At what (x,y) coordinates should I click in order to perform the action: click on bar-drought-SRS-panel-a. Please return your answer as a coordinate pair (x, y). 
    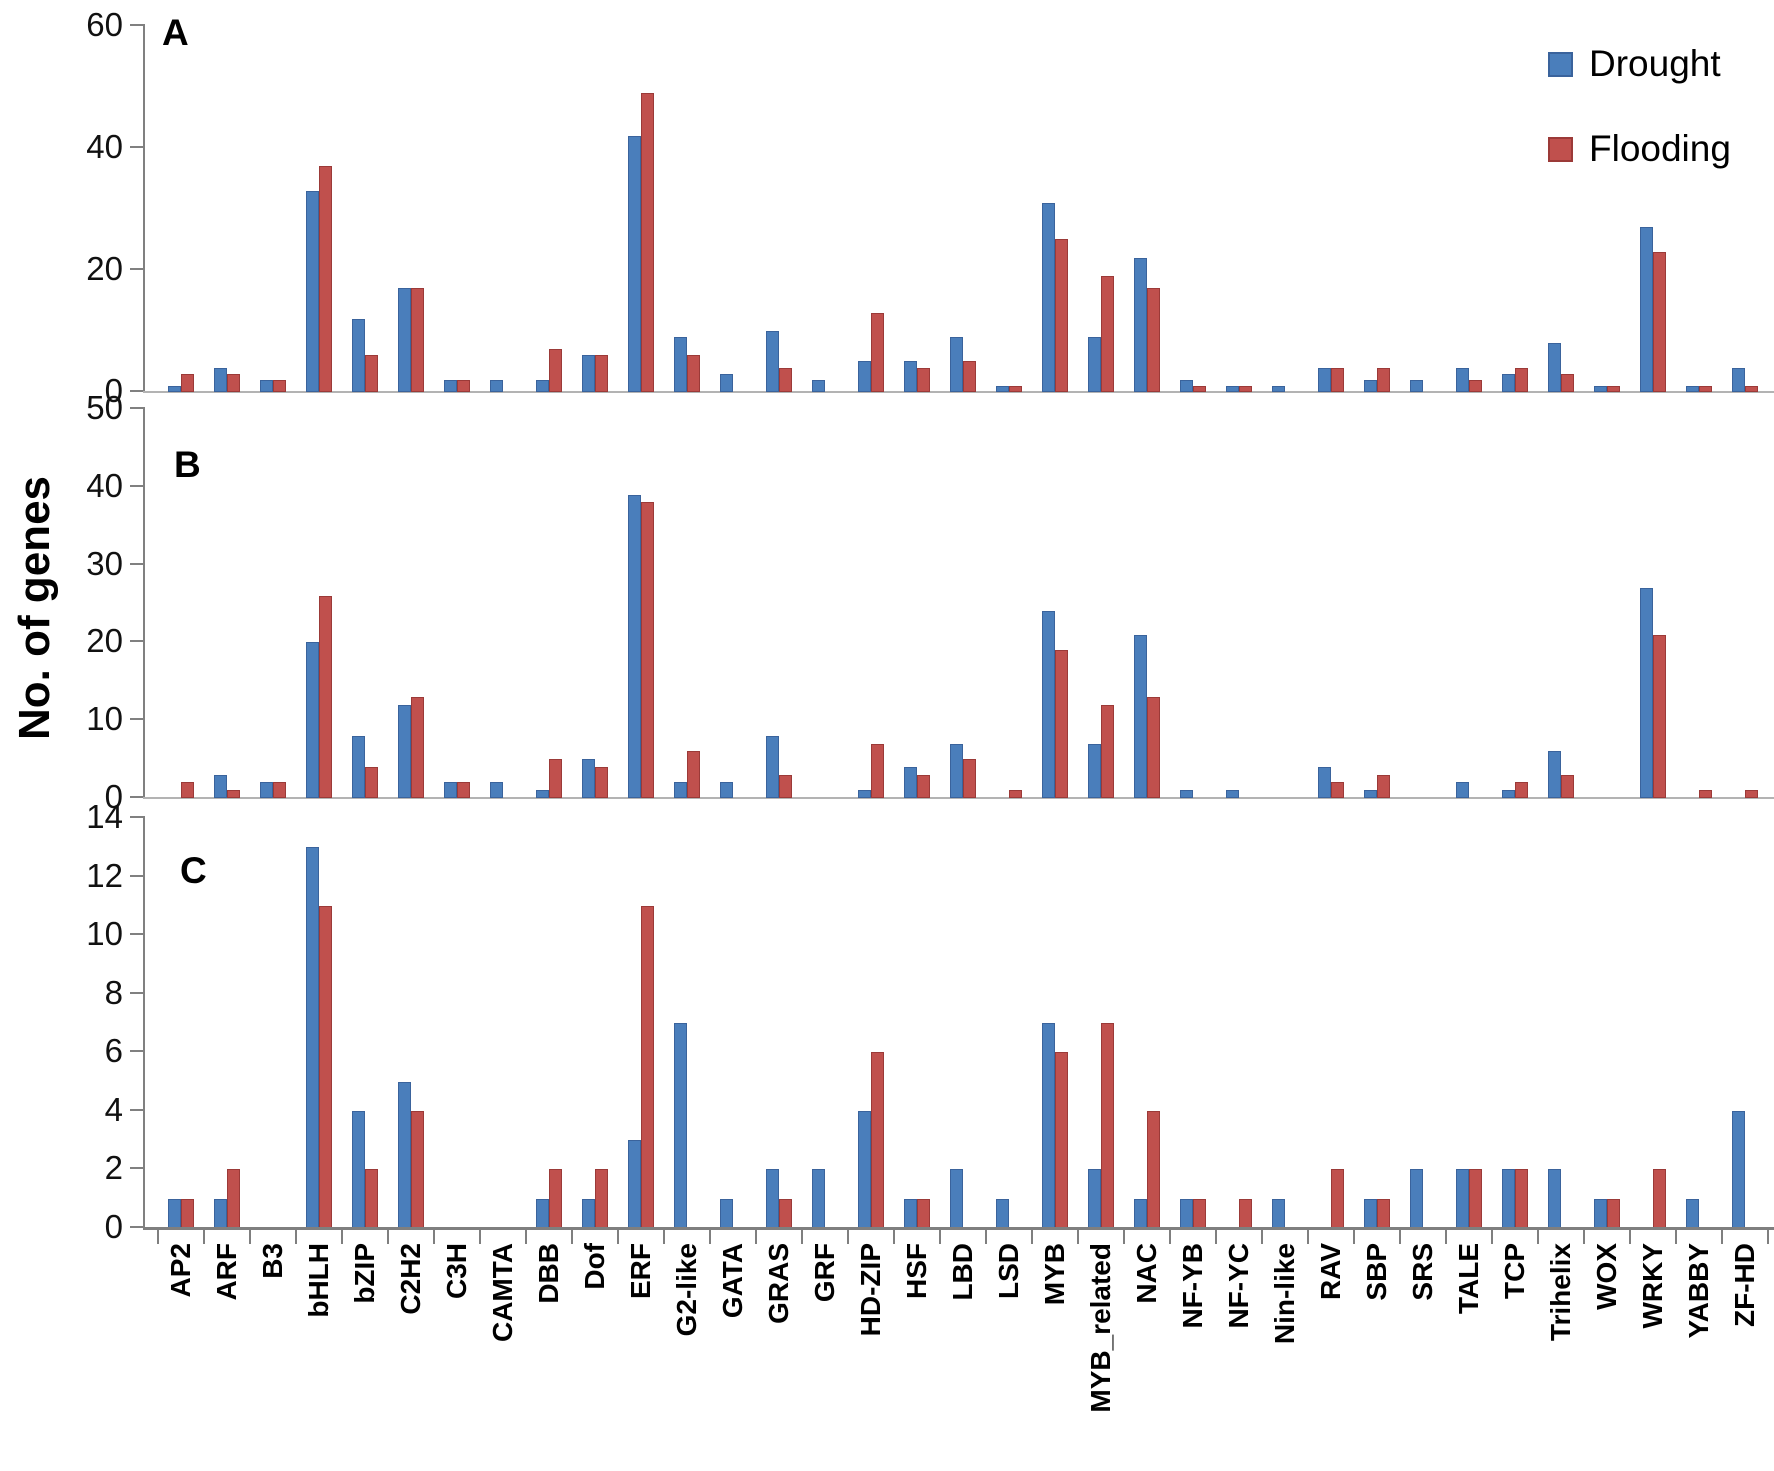
    Looking at the image, I should click on (1416, 386).